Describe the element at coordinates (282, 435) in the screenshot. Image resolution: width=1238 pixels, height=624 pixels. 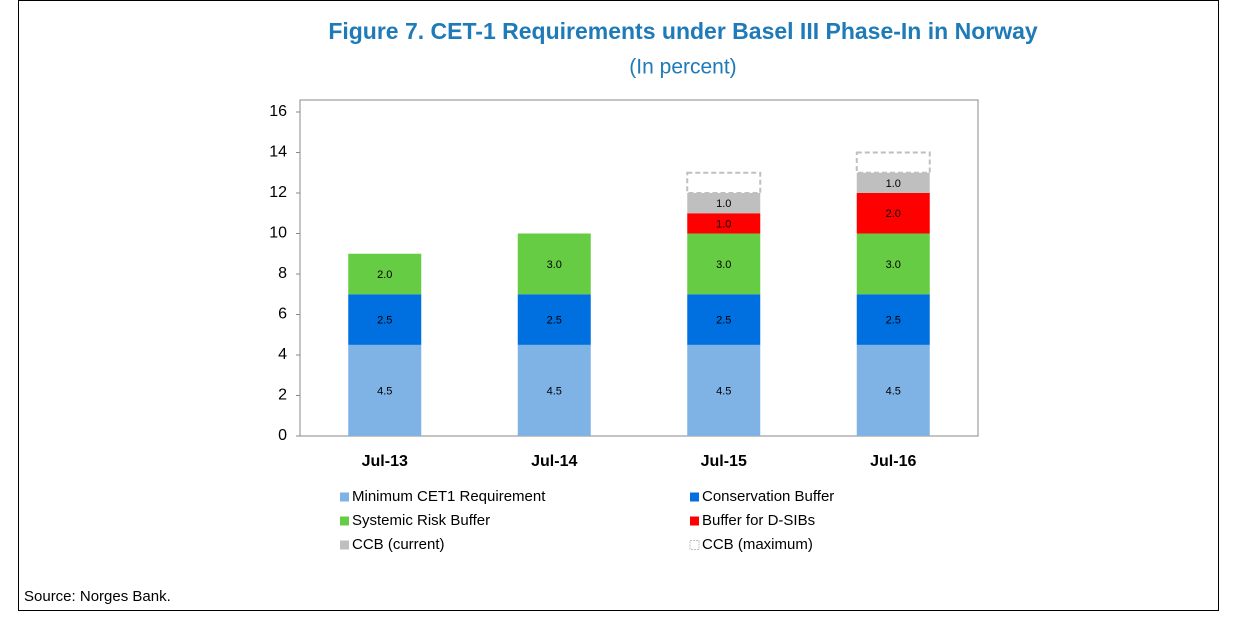
I see `y-tick-label: 0` at that location.